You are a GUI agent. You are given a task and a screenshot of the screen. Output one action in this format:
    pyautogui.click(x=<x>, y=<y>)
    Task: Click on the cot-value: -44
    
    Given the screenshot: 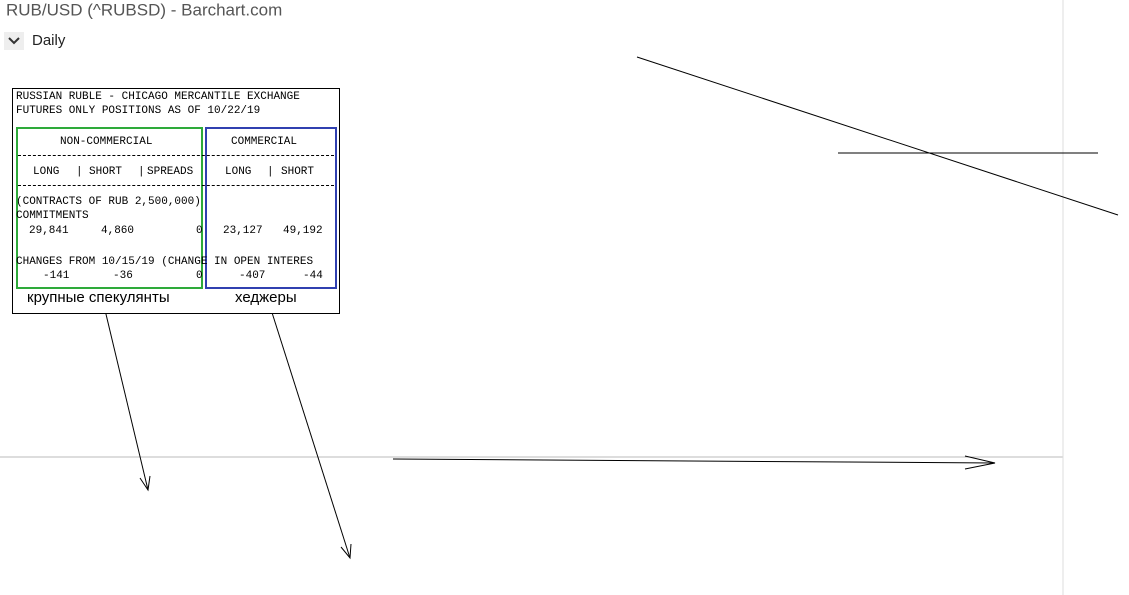 What is the action you would take?
    pyautogui.click(x=313, y=276)
    